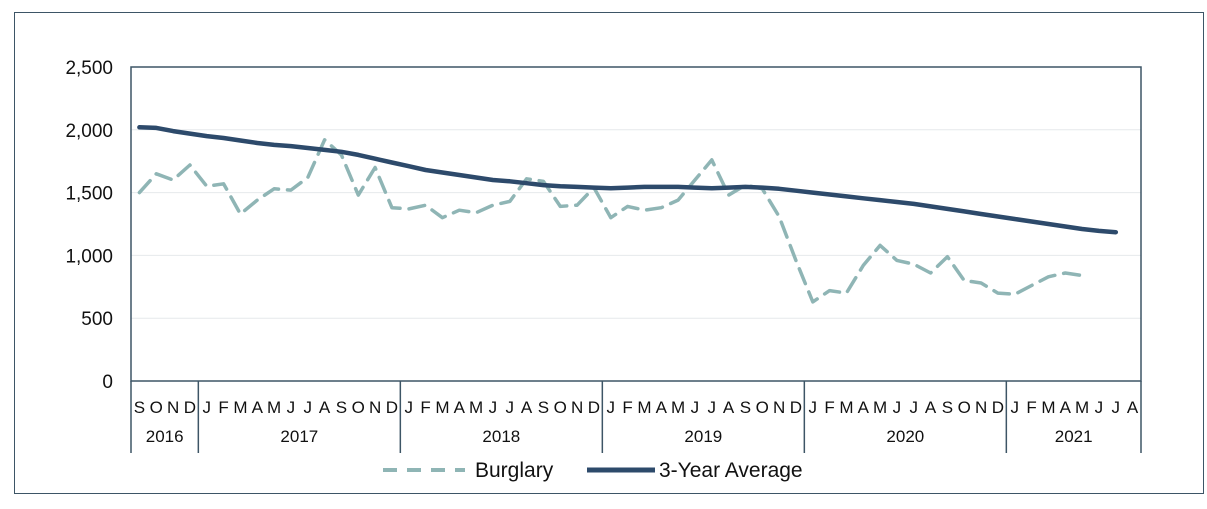 This screenshot has width=1207, height=509. Describe the element at coordinates (905, 436) in the screenshot. I see `year-tick-label: 2020` at that location.